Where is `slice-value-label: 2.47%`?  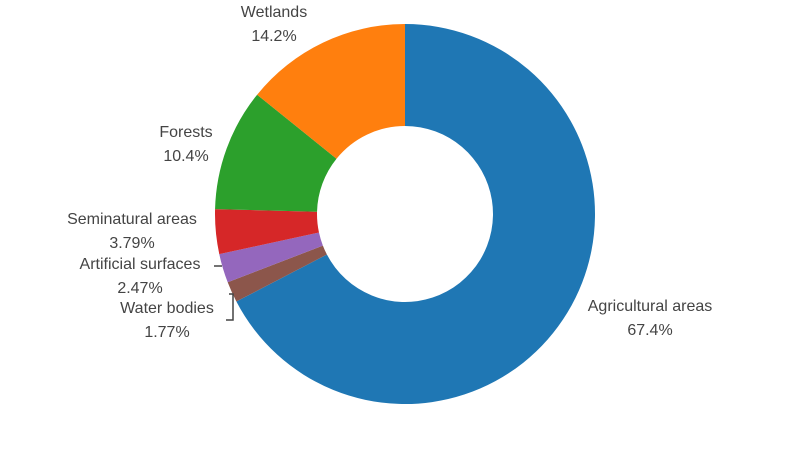 slice-value-label: 2.47% is located at coordinates (139, 288).